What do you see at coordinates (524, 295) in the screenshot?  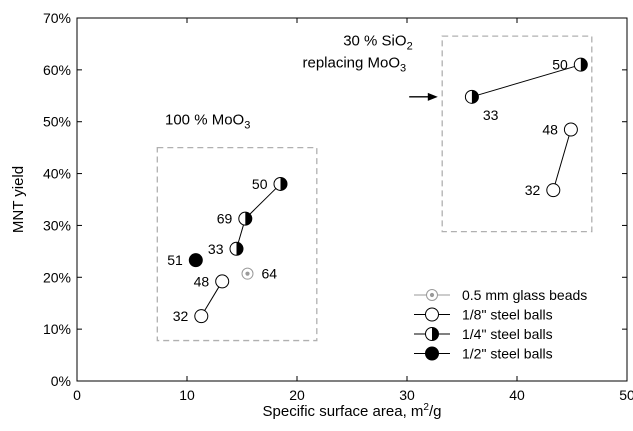 I see `legend-label: 0.5 mm glass beads` at bounding box center [524, 295].